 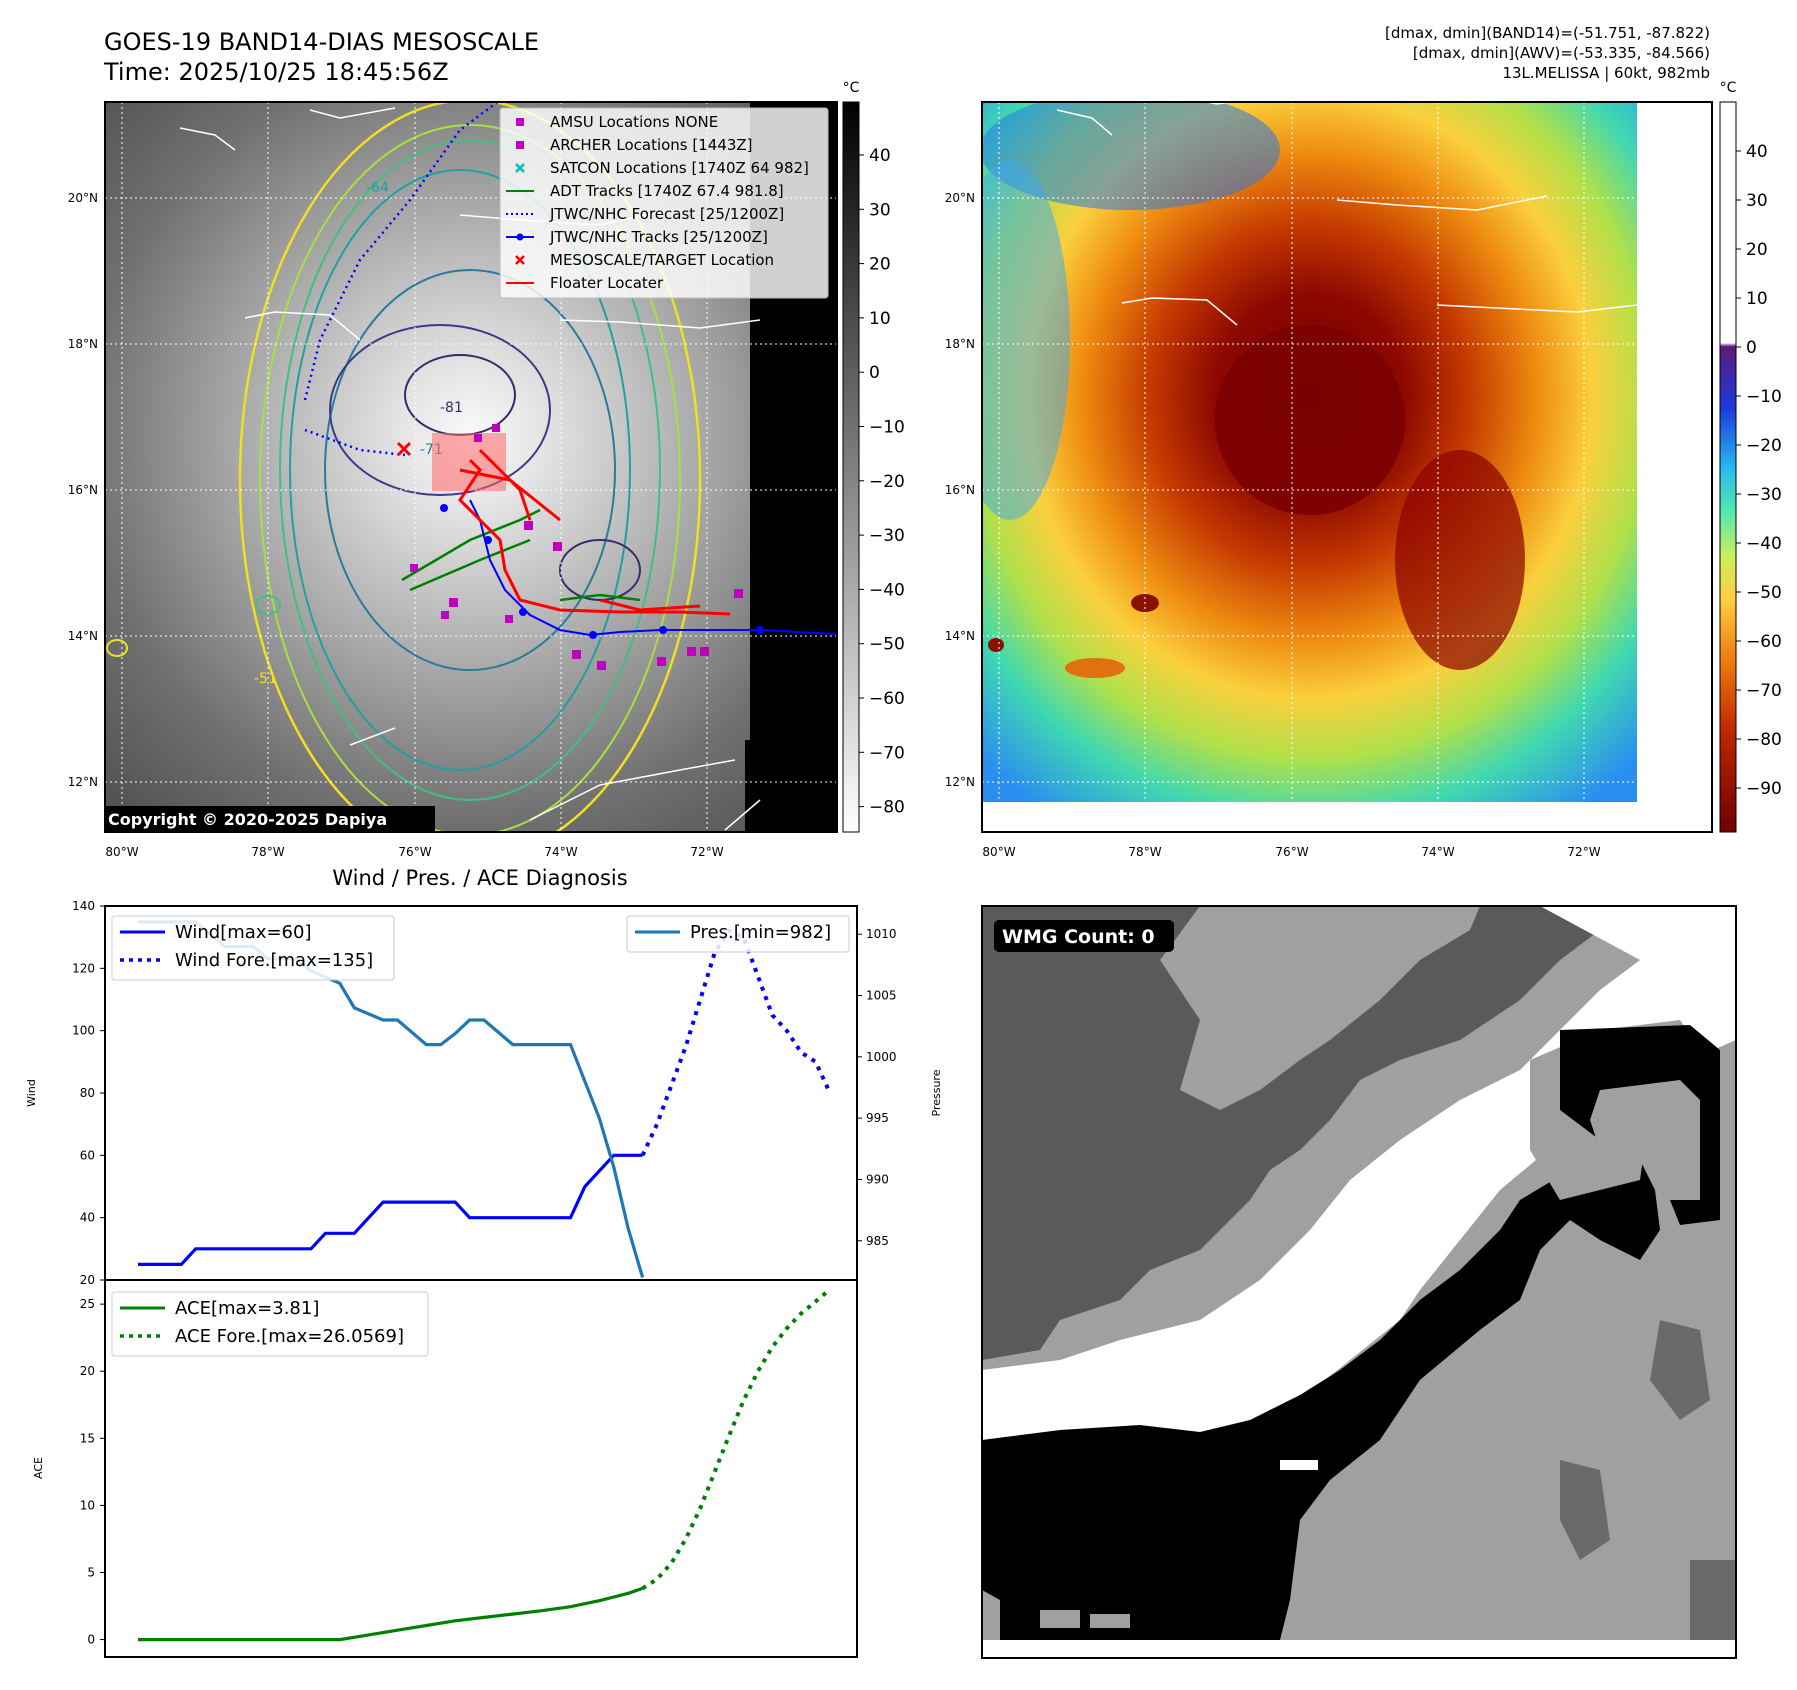 What do you see at coordinates (887, 753) in the screenshot?
I see `colorbar-tick-label: −70` at bounding box center [887, 753].